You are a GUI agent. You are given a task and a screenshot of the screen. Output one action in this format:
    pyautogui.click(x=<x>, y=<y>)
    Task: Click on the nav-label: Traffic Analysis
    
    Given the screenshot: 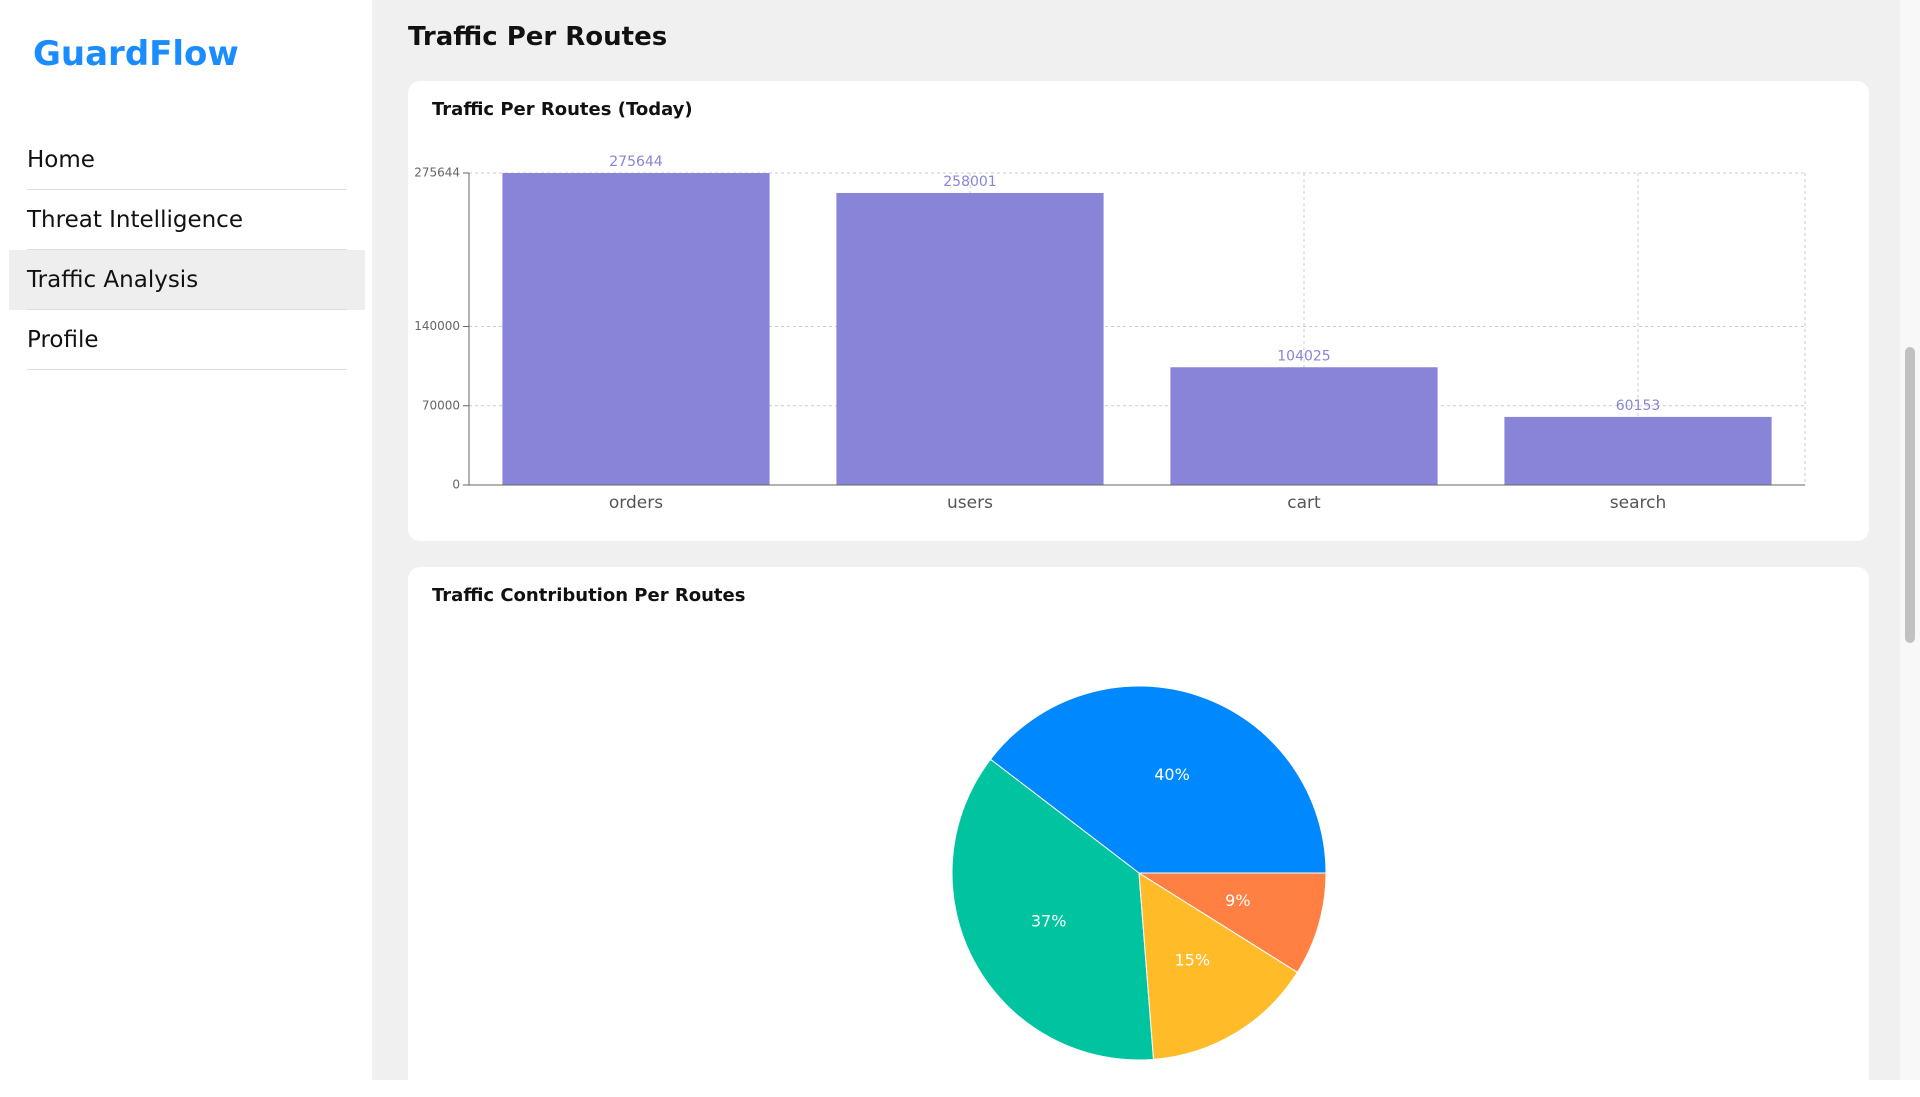 What is the action you would take?
    pyautogui.click(x=113, y=280)
    